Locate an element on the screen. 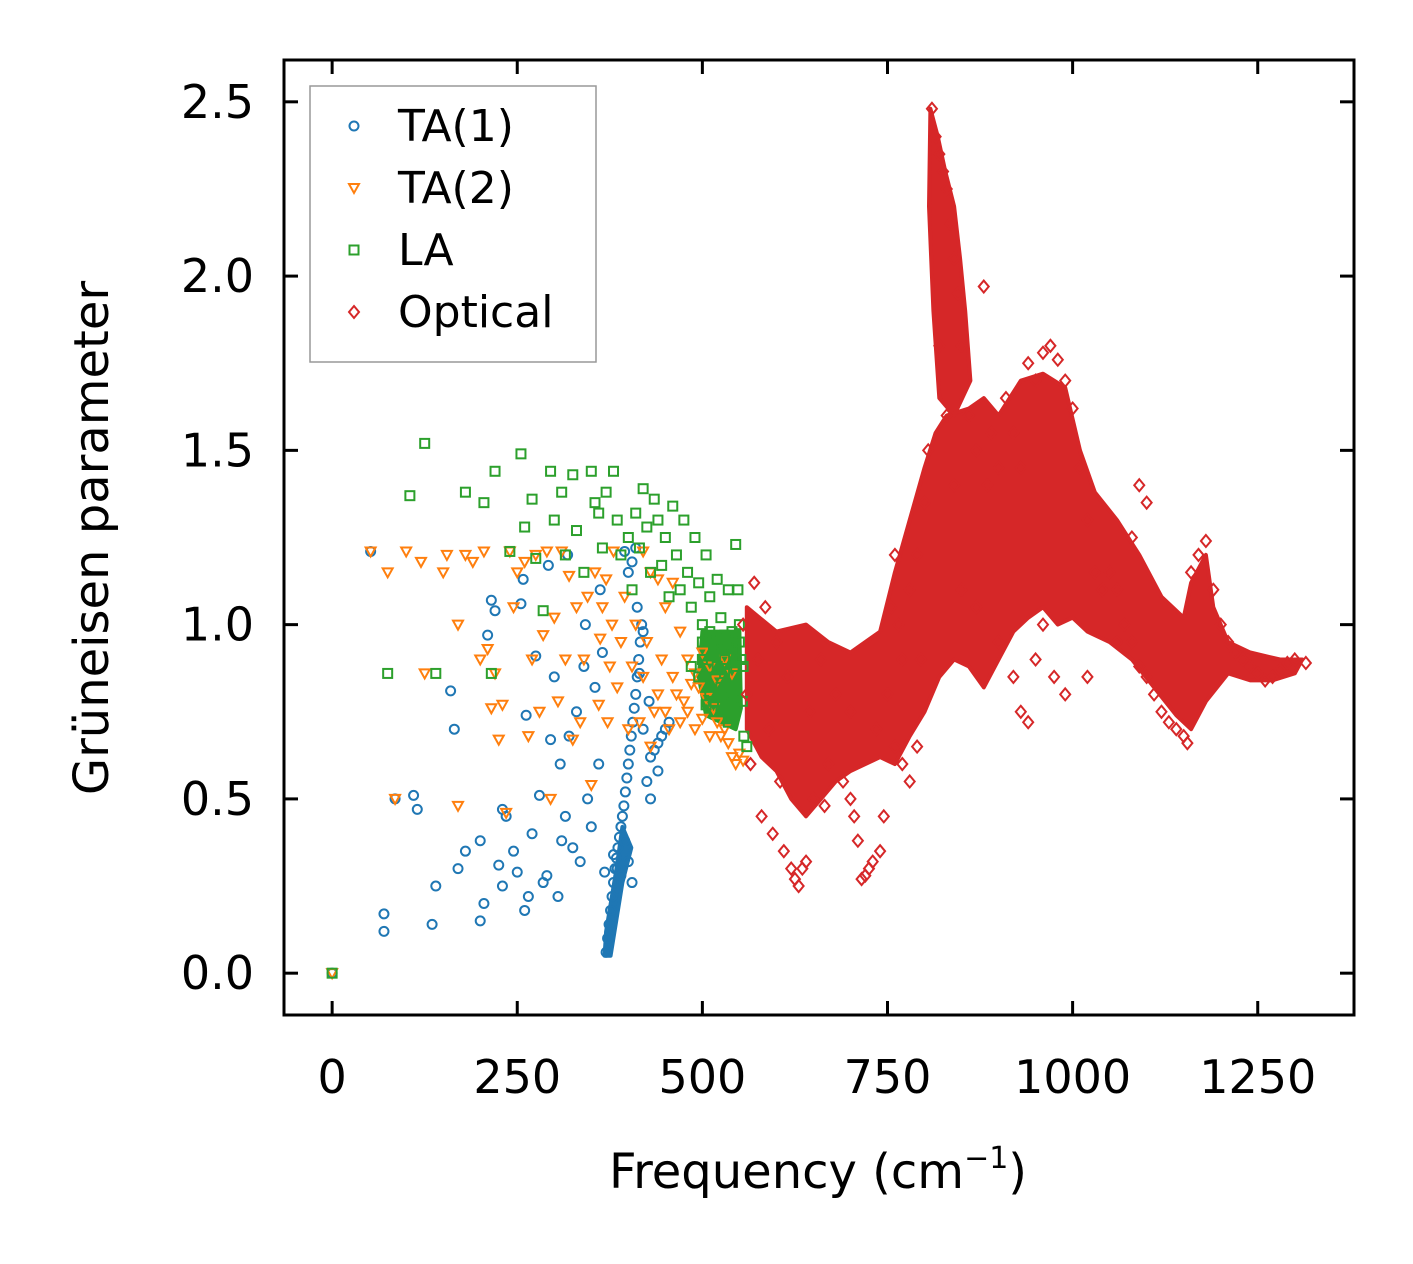  x-tick-label: 500 is located at coordinates (702, 1077).